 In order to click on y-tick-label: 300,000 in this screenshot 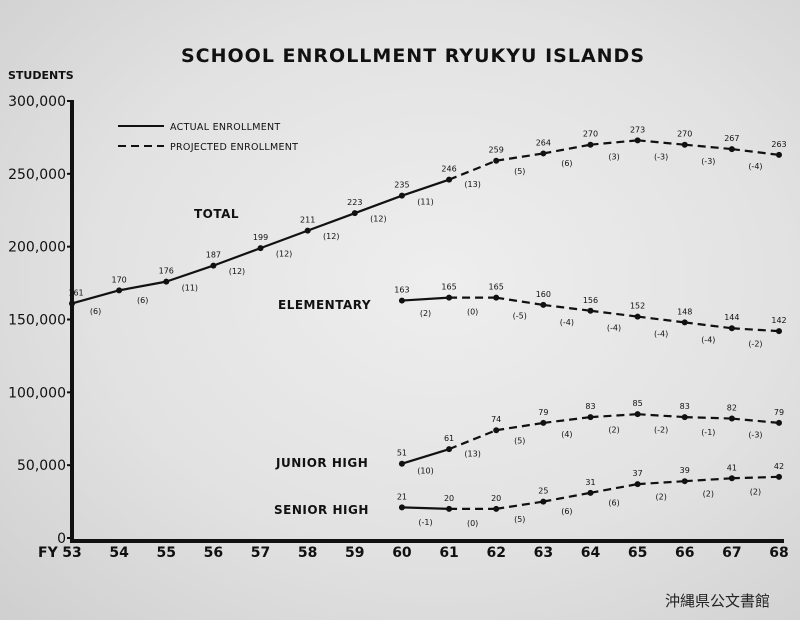, I will do `click(37, 102)`.